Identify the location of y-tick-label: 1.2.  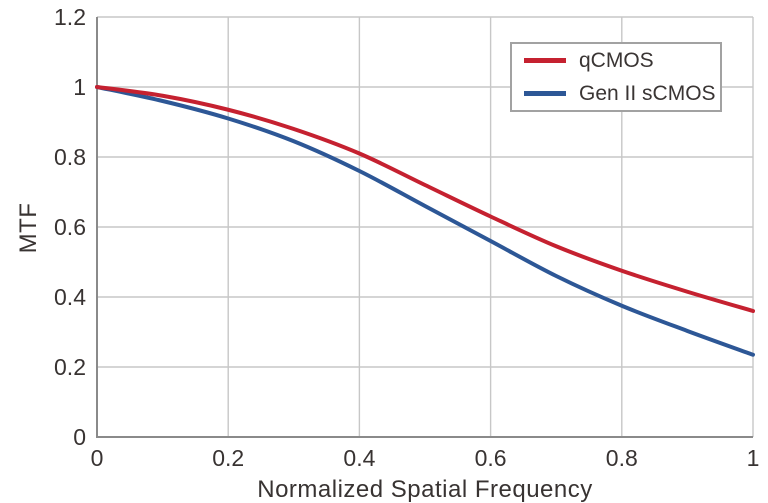
(70, 17).